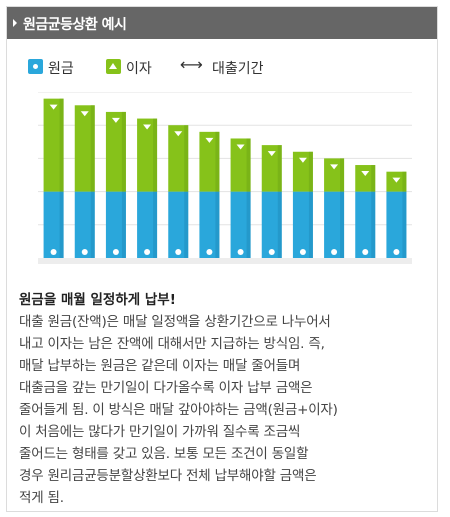 The height and width of the screenshot is (517, 450). I want to click on legend-label-principal: 원금, so click(61, 69).